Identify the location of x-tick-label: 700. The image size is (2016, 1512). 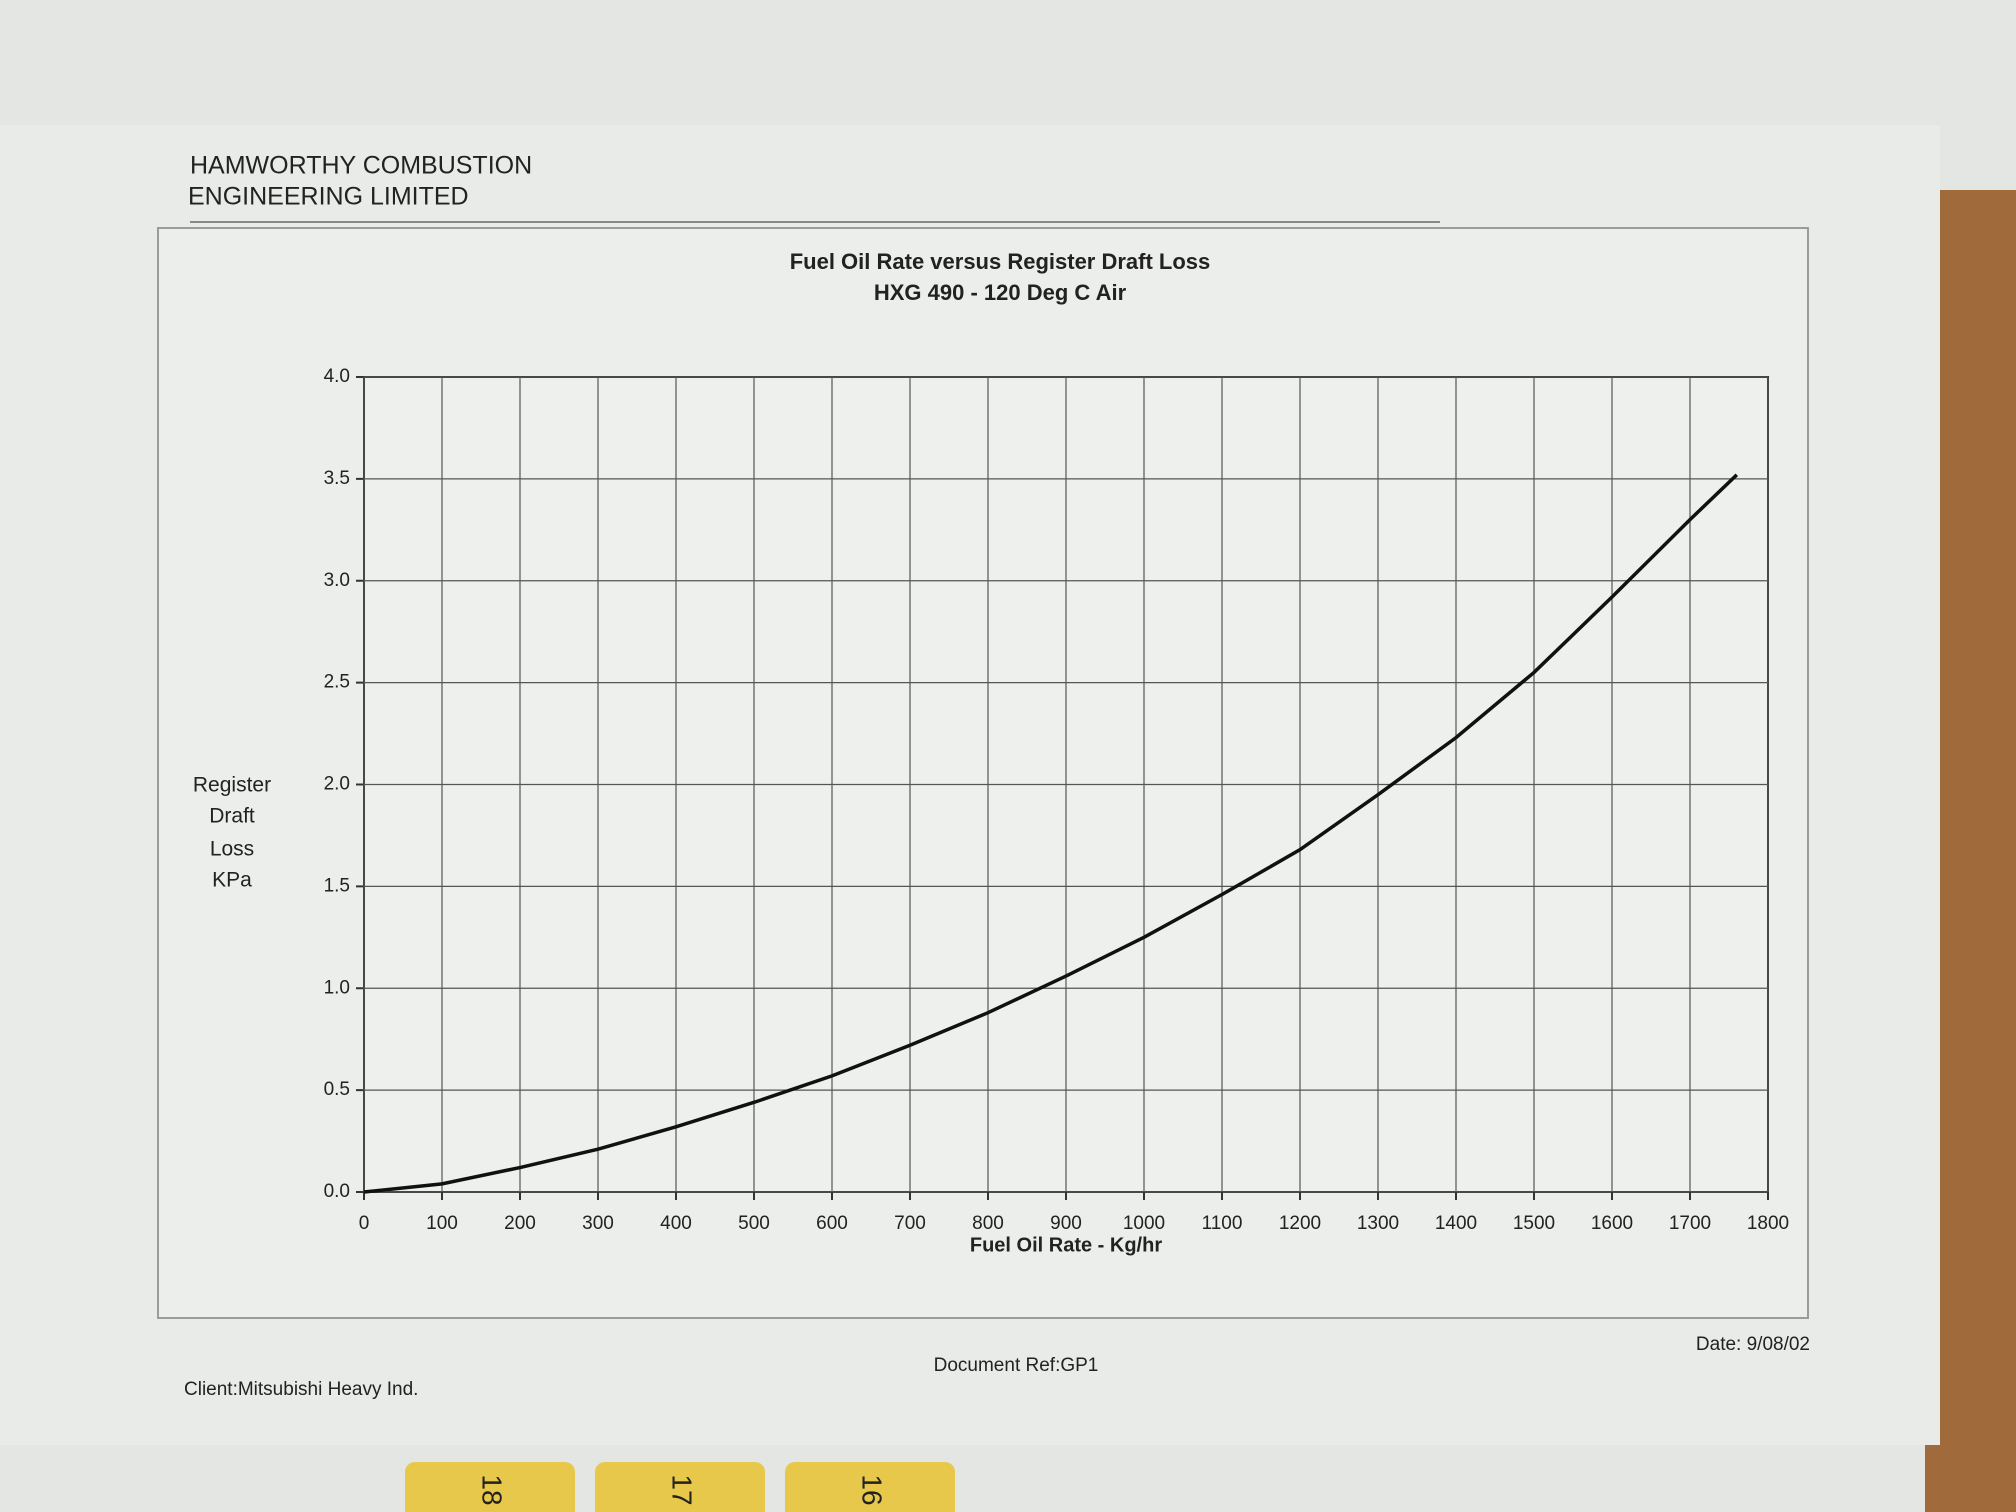
(910, 1223).